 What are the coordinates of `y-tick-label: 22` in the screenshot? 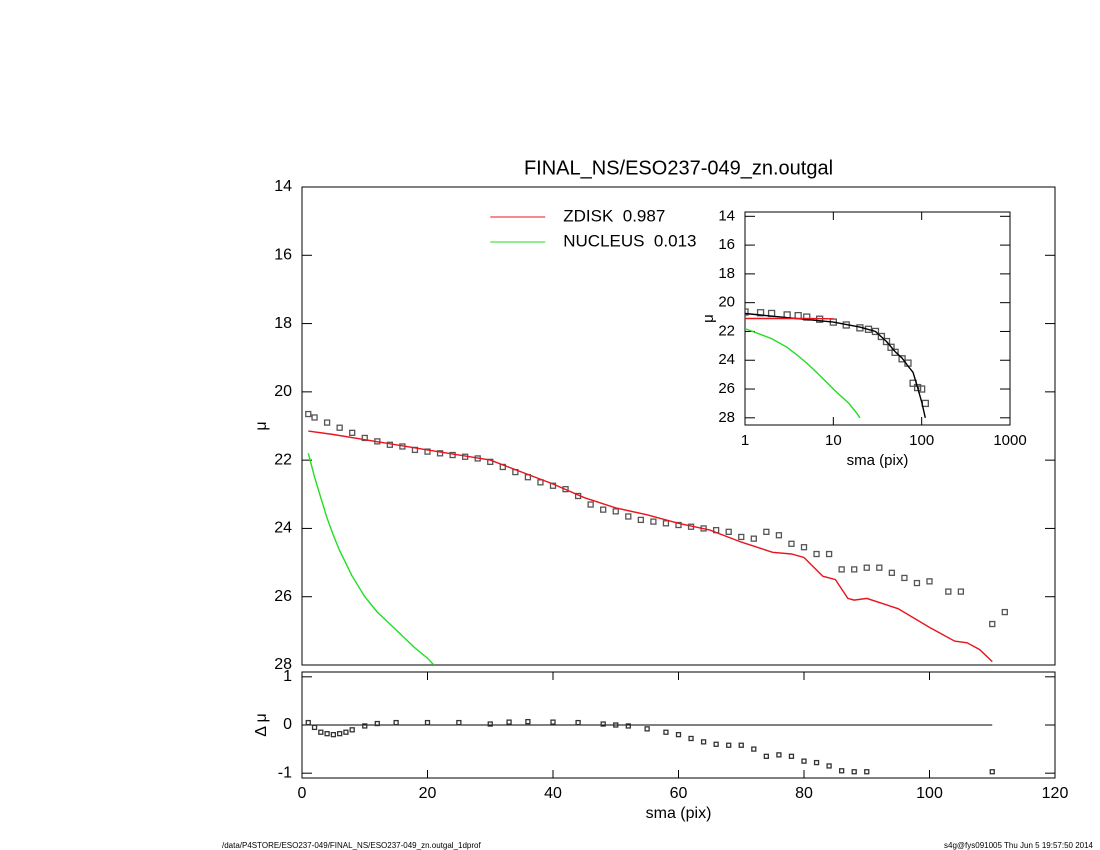 It's located at (283, 459).